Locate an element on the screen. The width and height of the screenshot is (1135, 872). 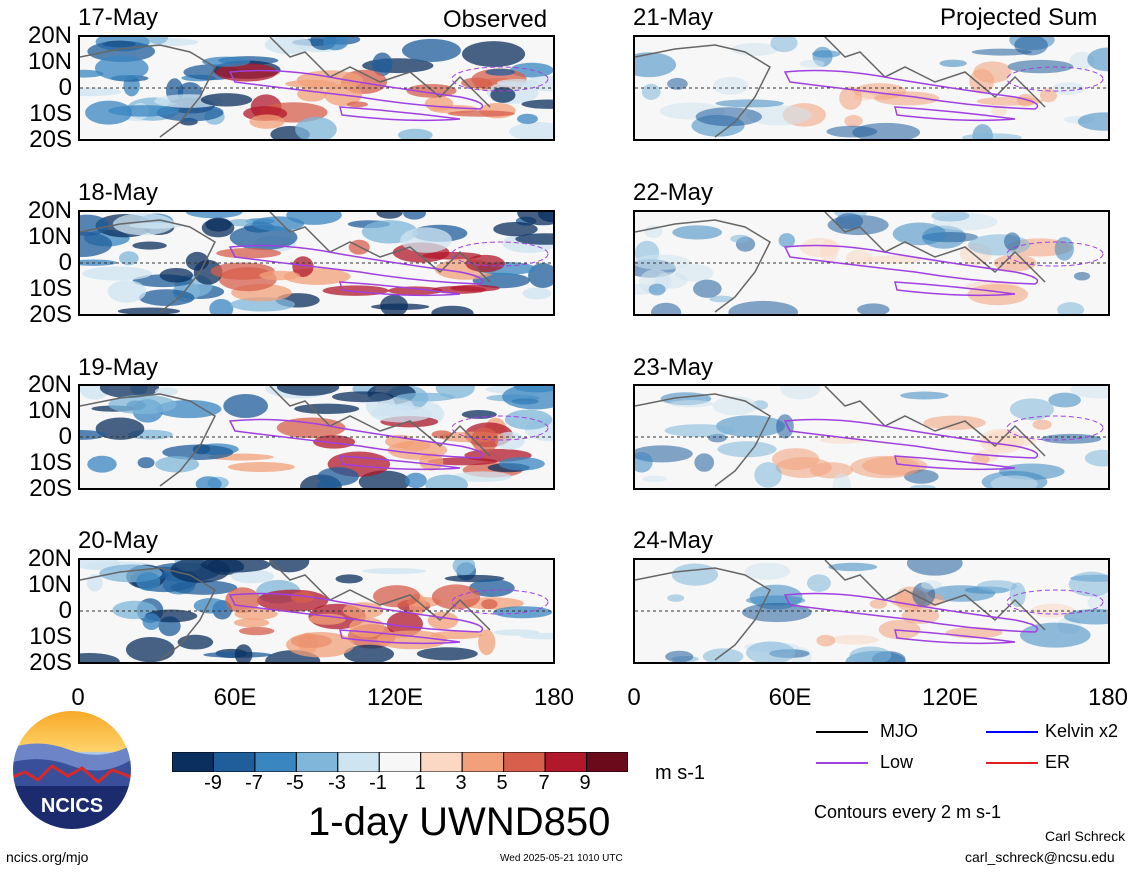
map-title: 1-day UWND850 is located at coordinates (459, 822).